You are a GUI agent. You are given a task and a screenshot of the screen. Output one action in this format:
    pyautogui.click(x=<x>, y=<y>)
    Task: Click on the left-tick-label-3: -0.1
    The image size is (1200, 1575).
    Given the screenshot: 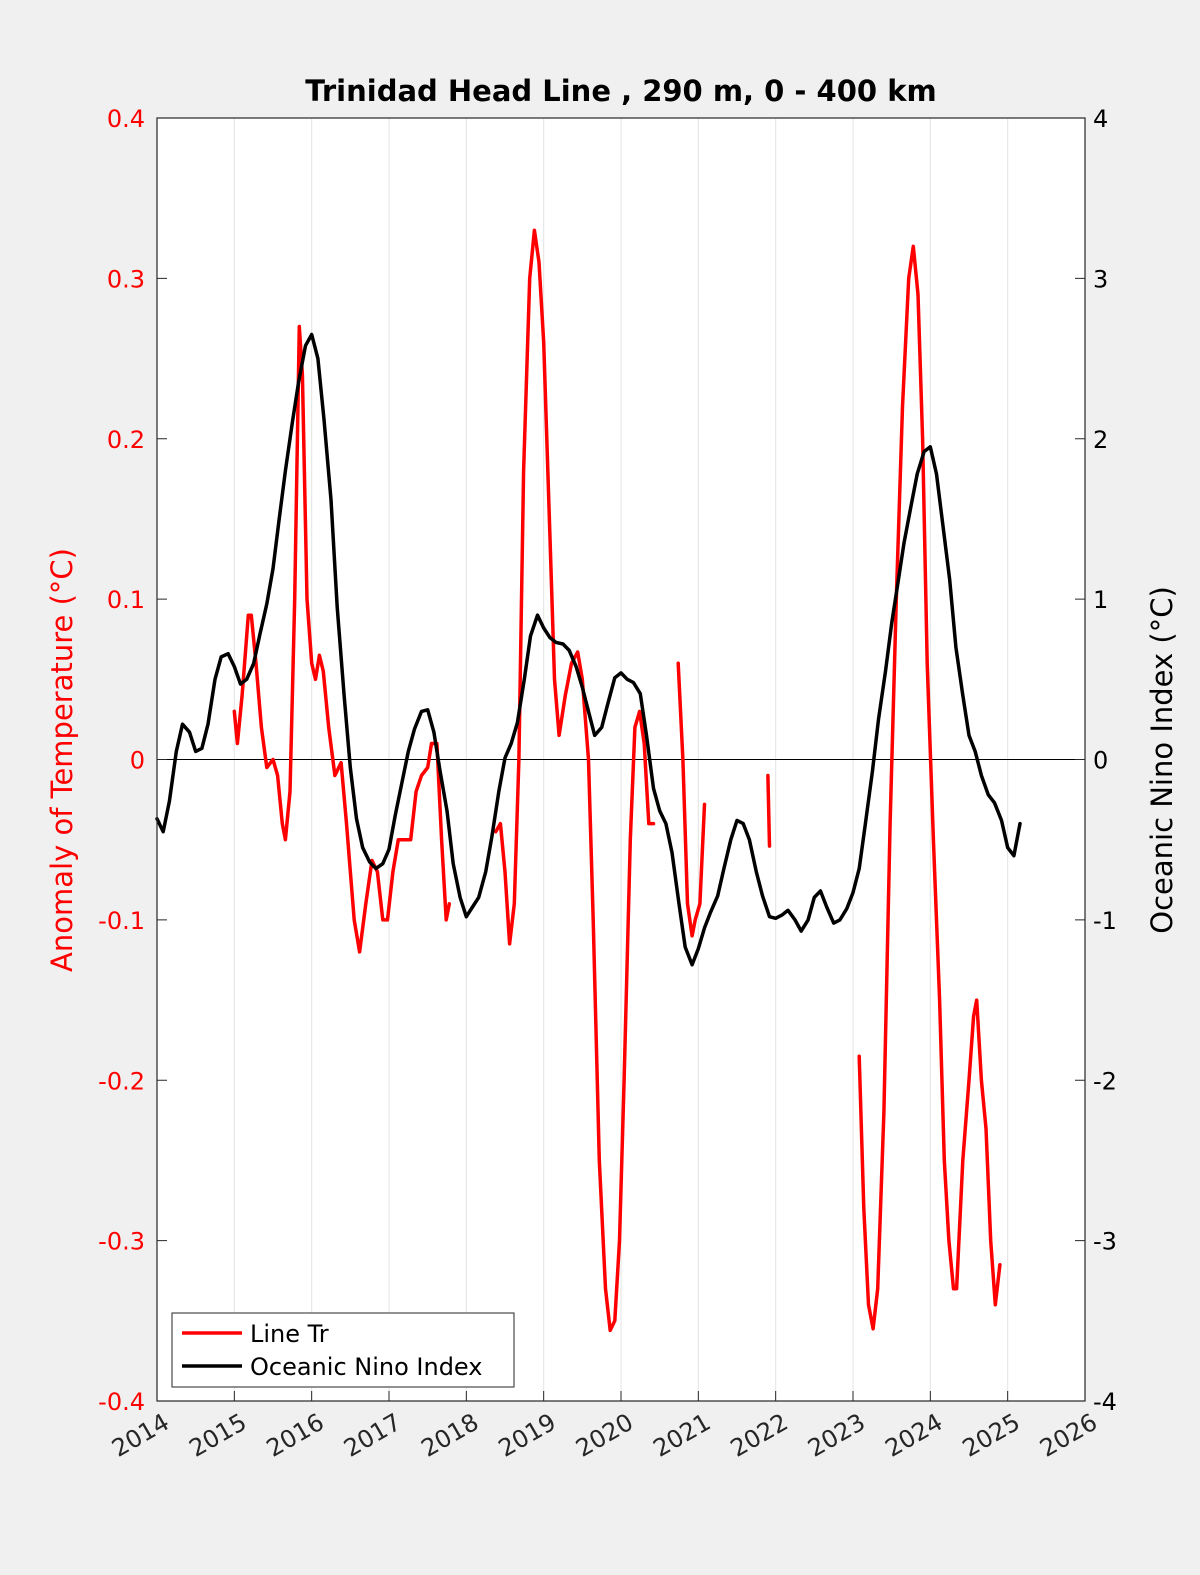 What is the action you would take?
    pyautogui.click(x=121, y=921)
    